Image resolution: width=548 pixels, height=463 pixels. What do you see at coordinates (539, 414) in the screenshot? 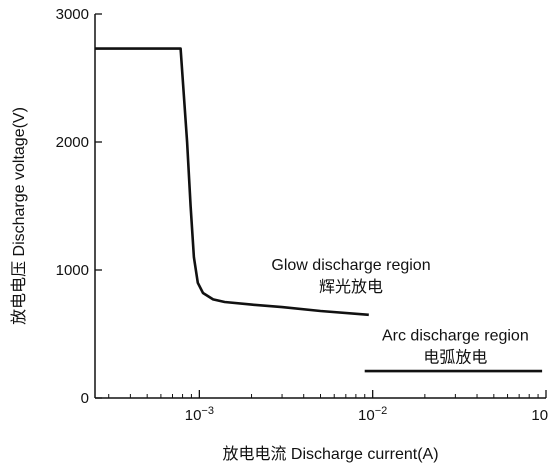
I see `x-tick-label-2: 10−1` at bounding box center [539, 414].